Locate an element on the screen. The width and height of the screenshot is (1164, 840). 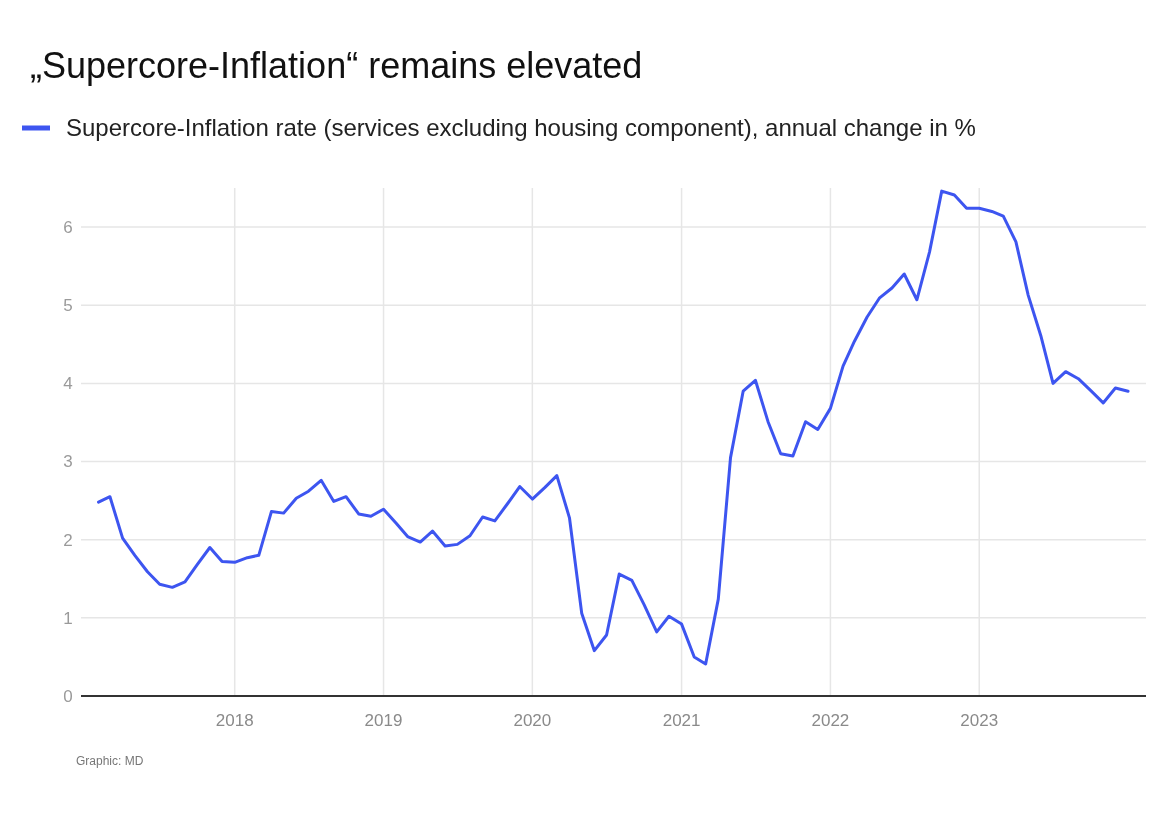
y-tick-label: 0 is located at coordinates (68, 696).